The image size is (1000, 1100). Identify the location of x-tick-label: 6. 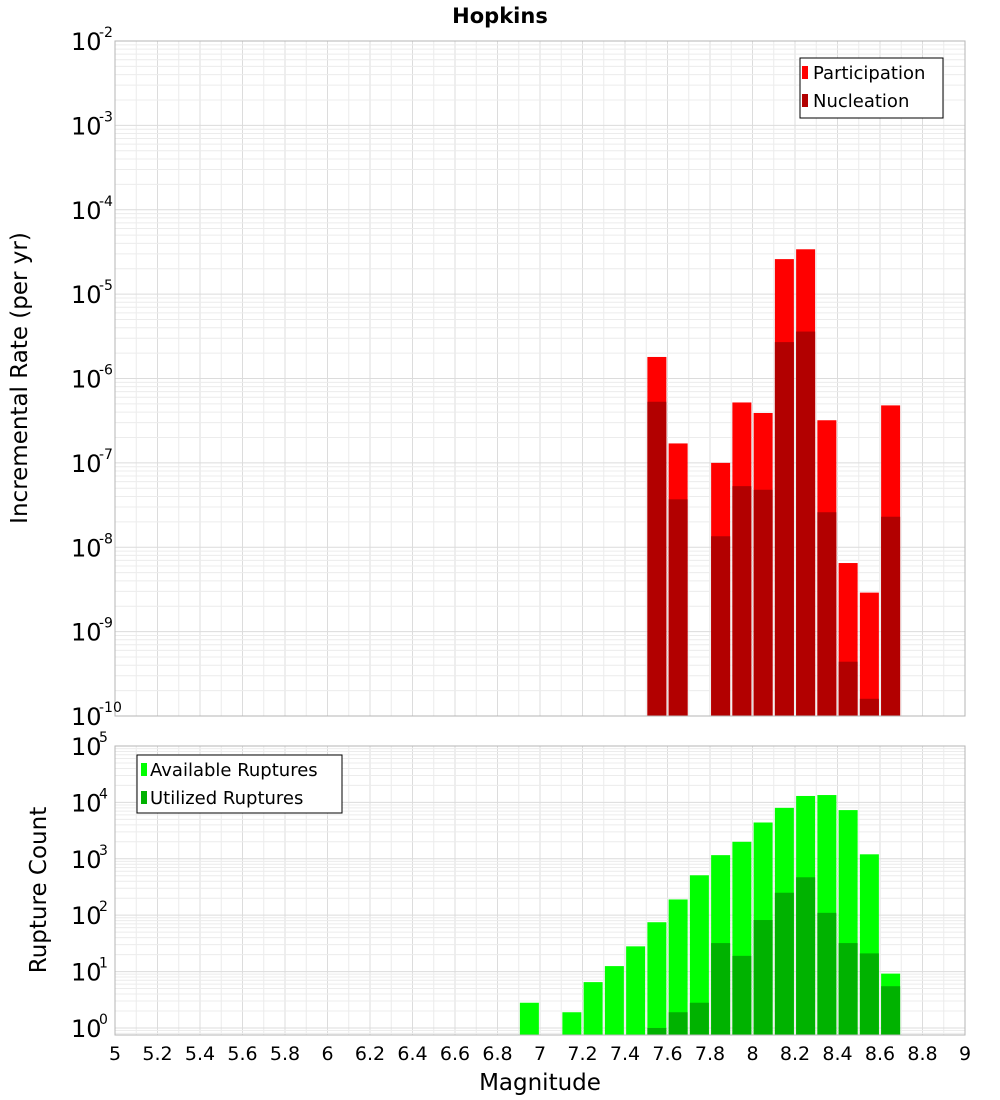
(327, 1054).